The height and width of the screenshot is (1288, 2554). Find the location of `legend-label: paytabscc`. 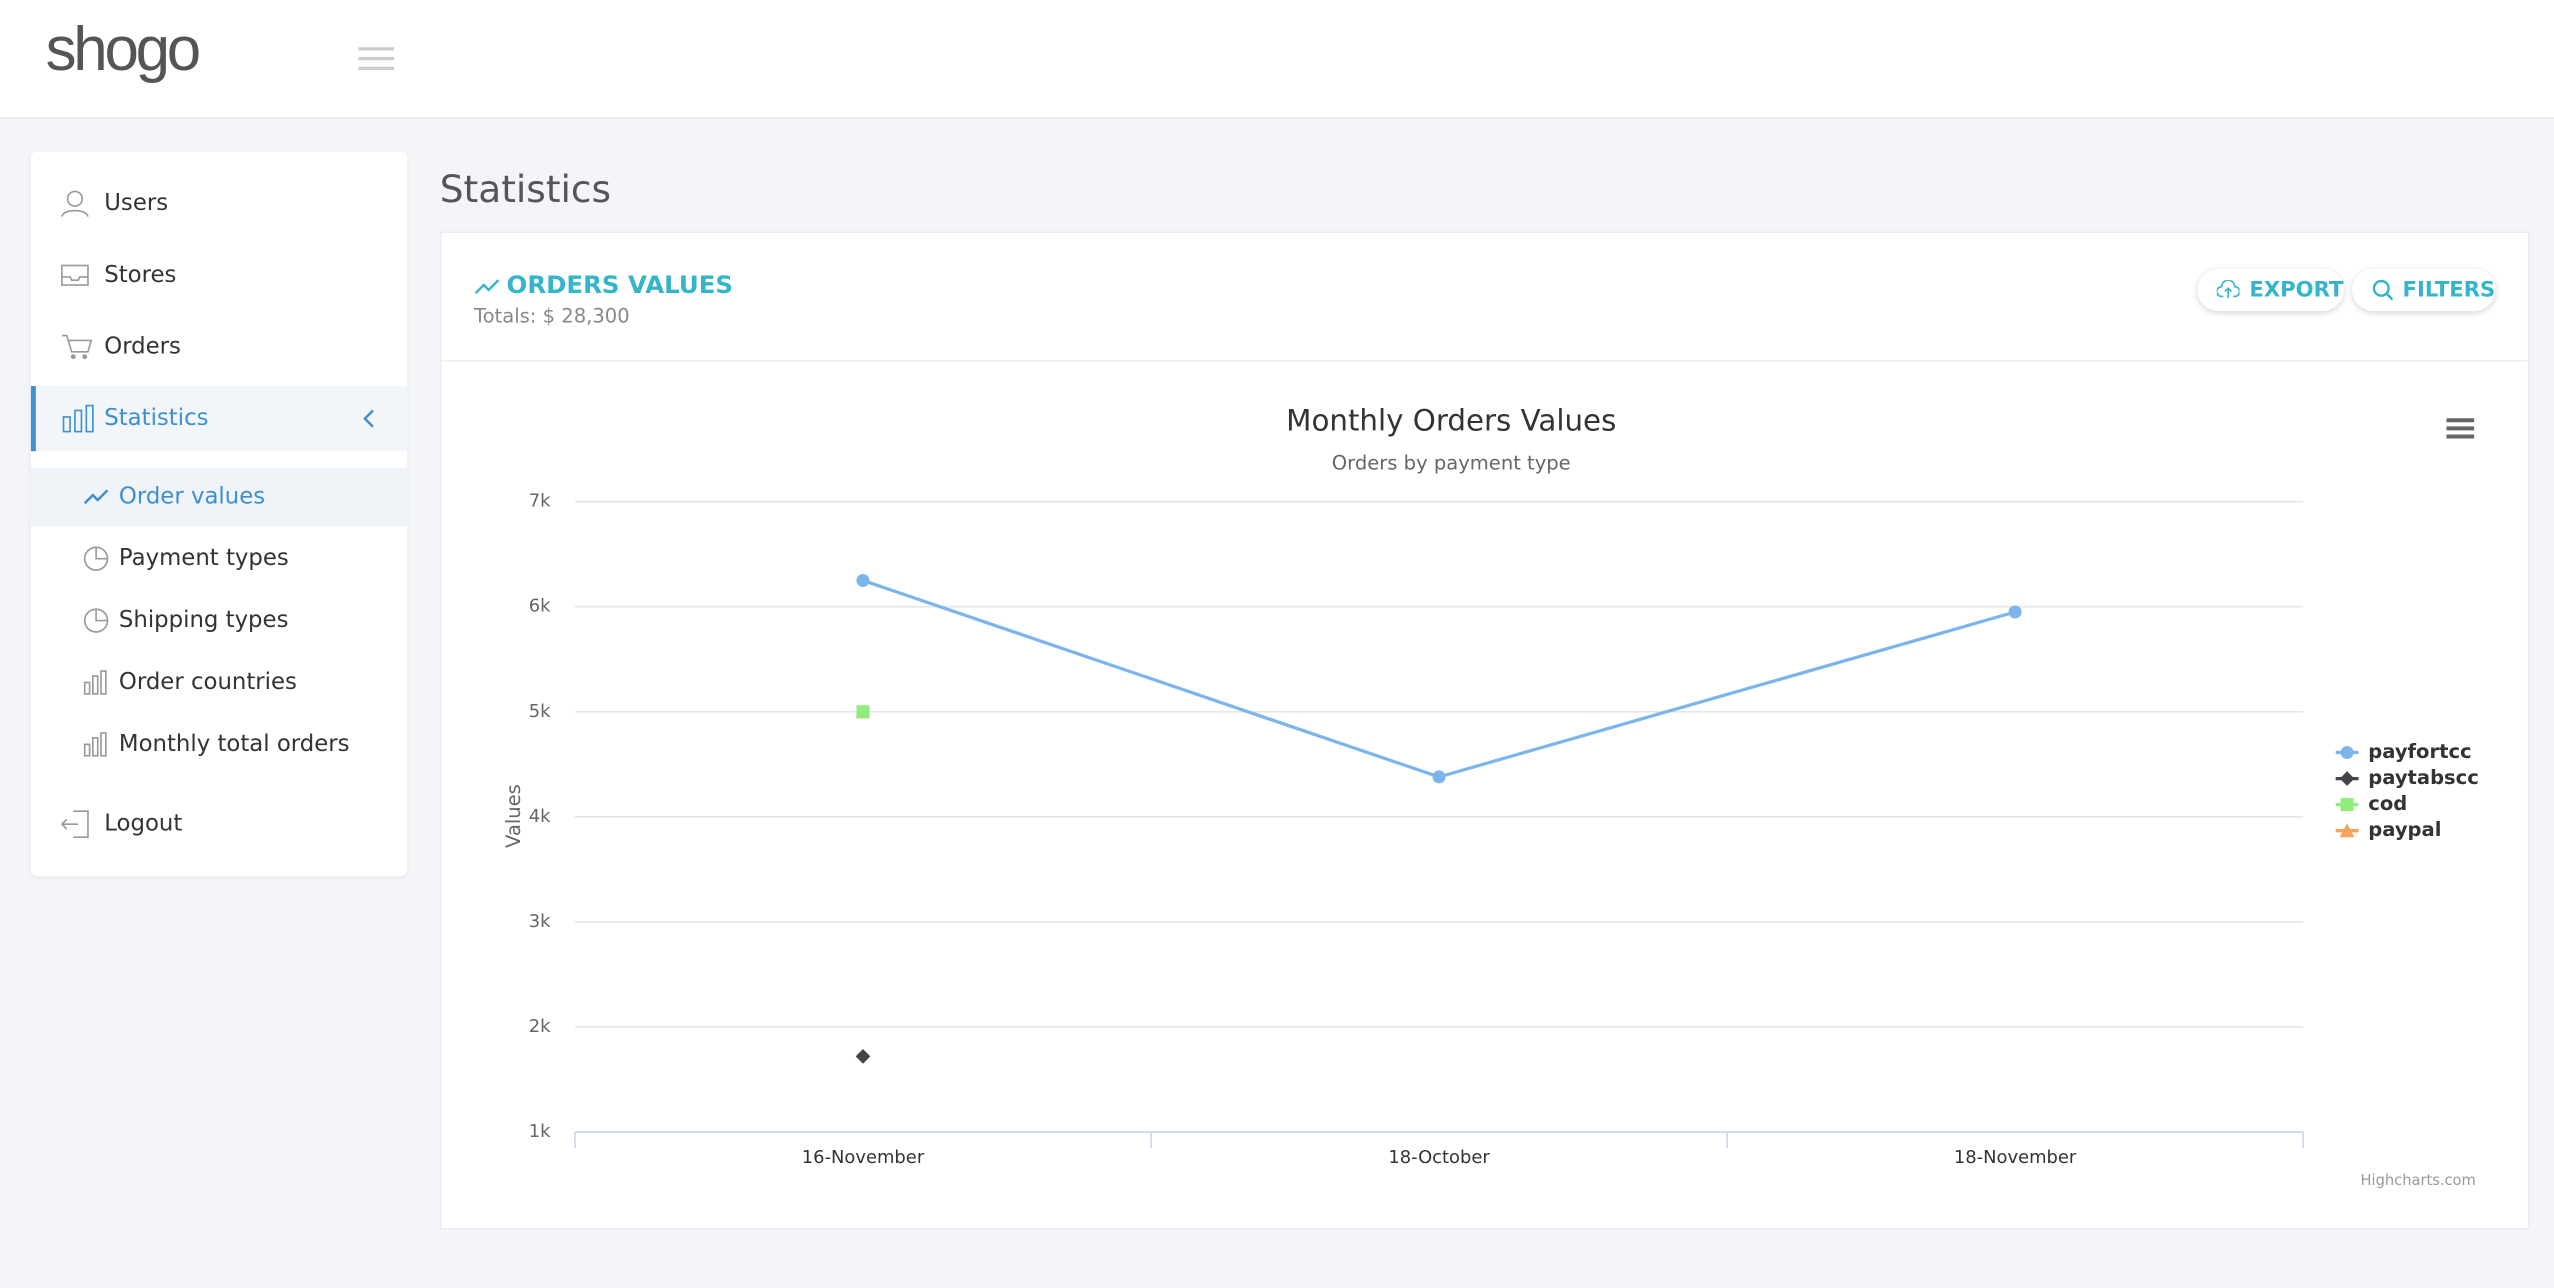

legend-label: paytabscc is located at coordinates (2423, 777).